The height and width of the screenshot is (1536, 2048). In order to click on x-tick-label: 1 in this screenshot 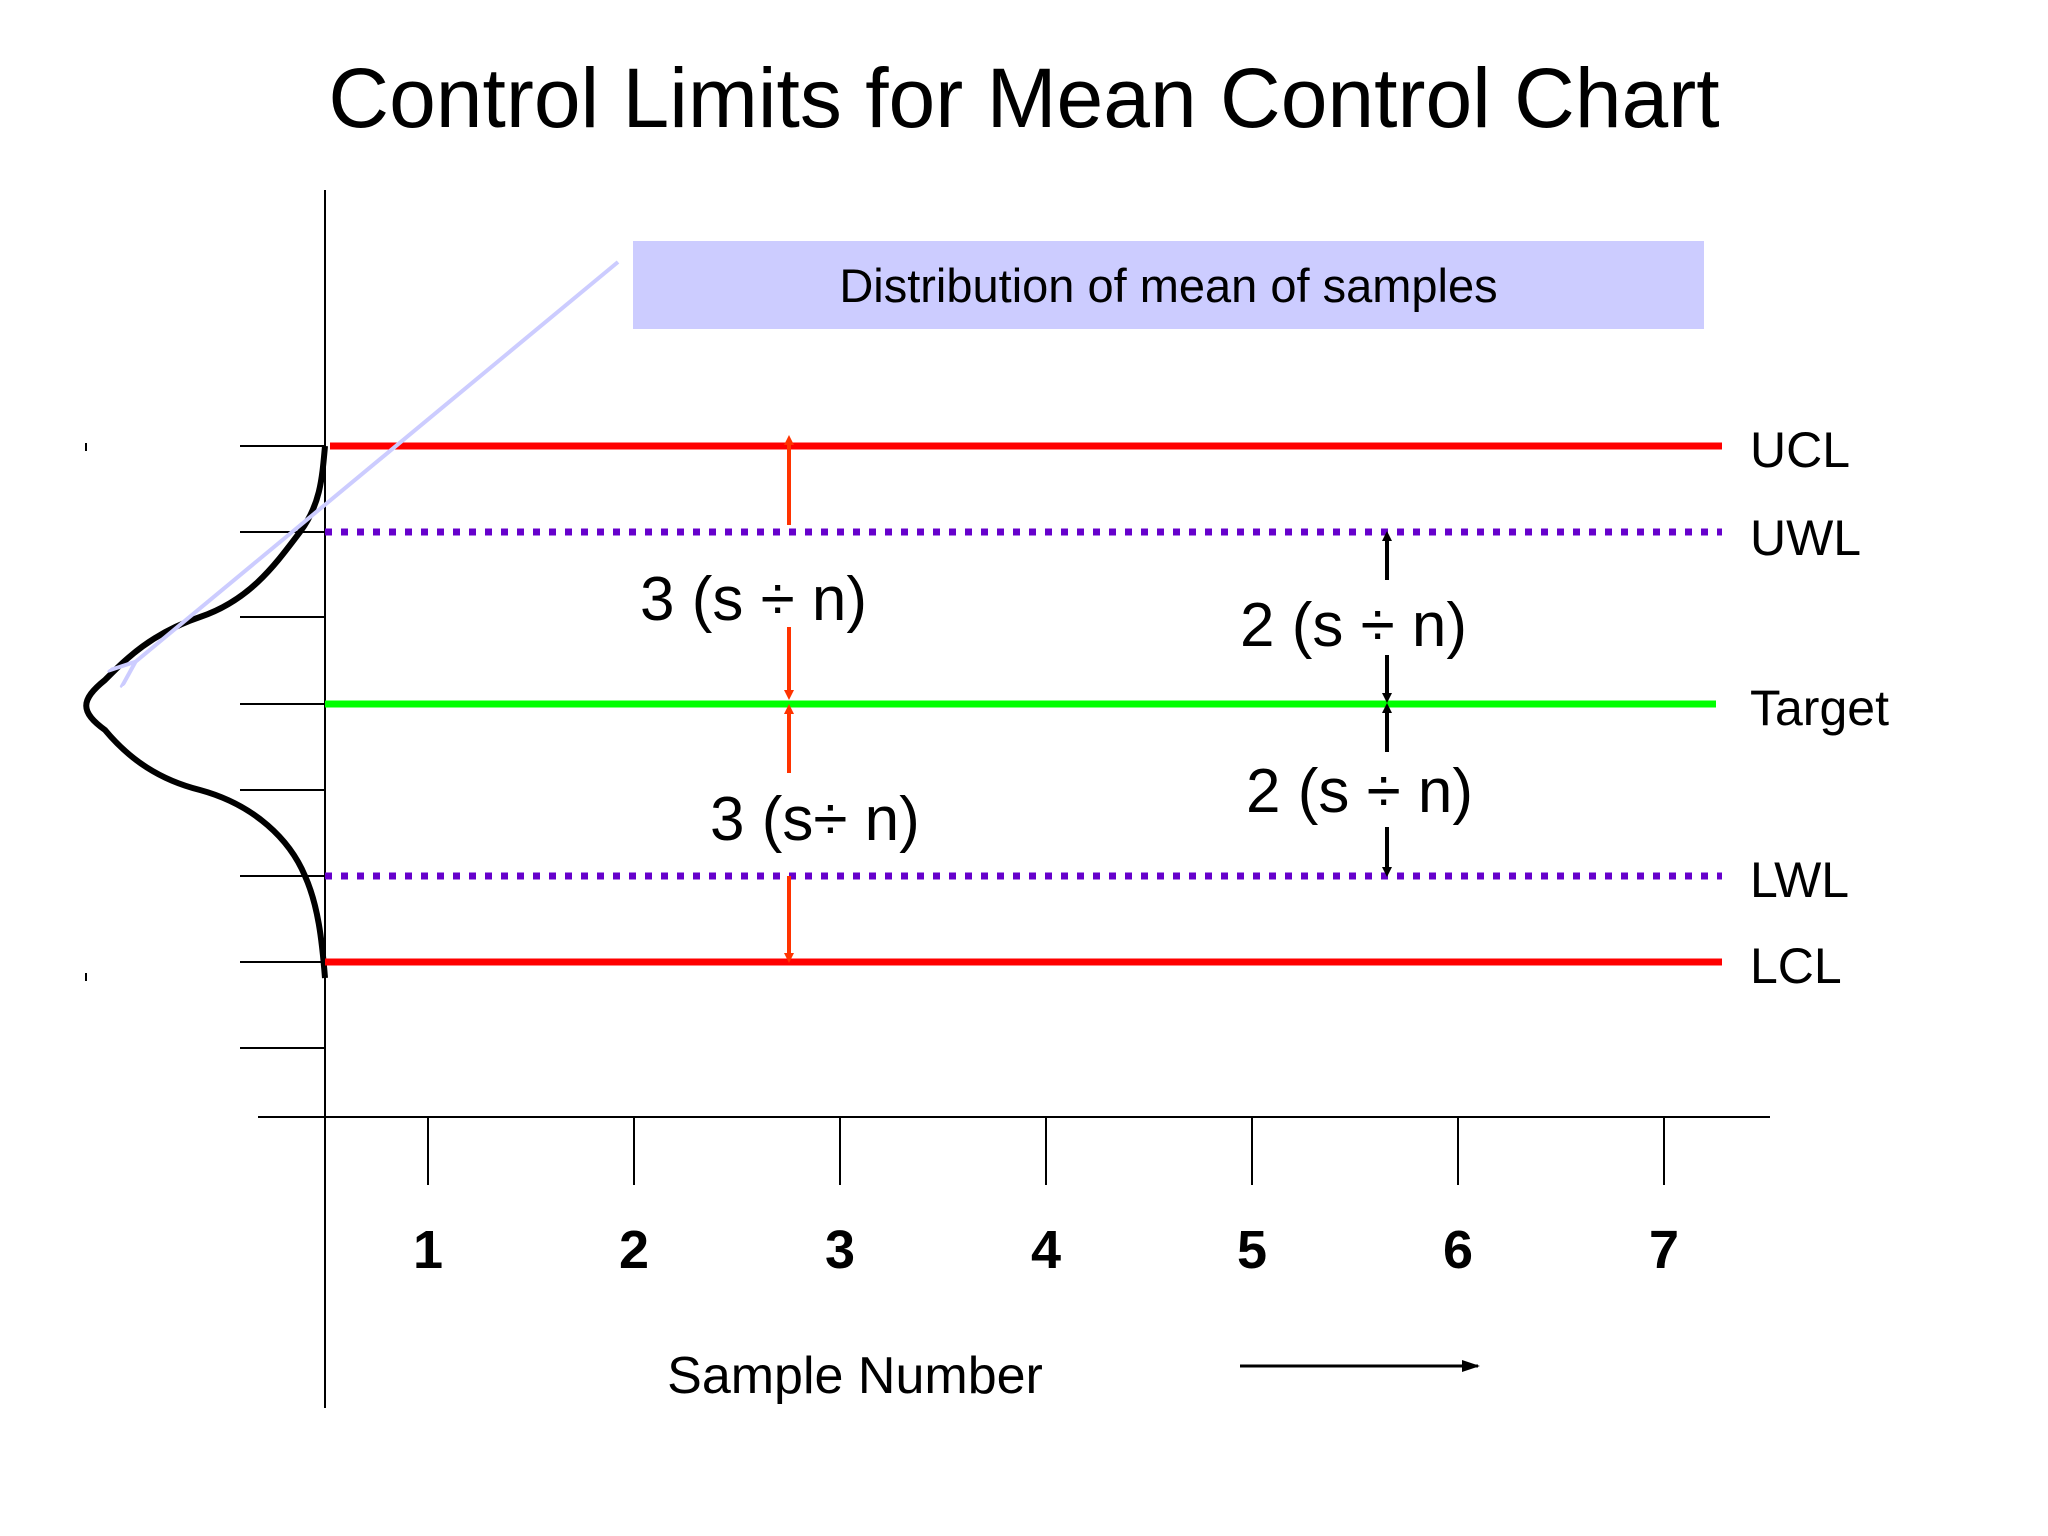, I will do `click(428, 1250)`.